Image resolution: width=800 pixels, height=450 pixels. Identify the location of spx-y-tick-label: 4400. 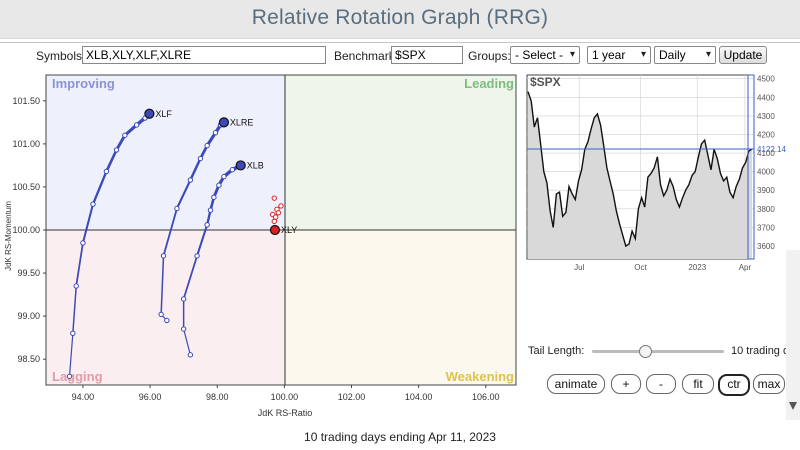
(766, 97).